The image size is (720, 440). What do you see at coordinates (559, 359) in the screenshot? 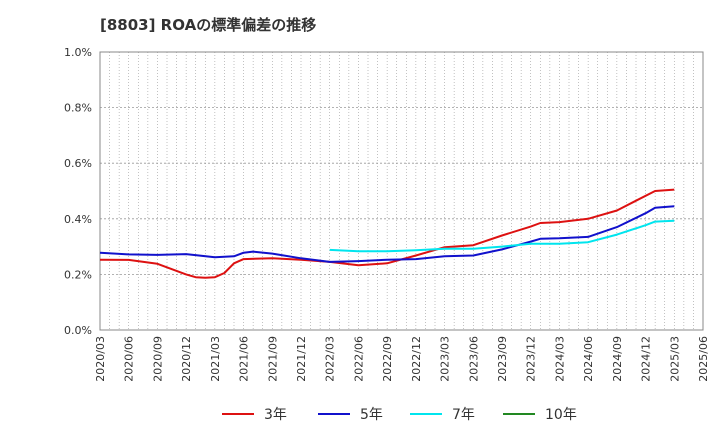
I see `x-tick-label: 2024/03` at bounding box center [559, 359].